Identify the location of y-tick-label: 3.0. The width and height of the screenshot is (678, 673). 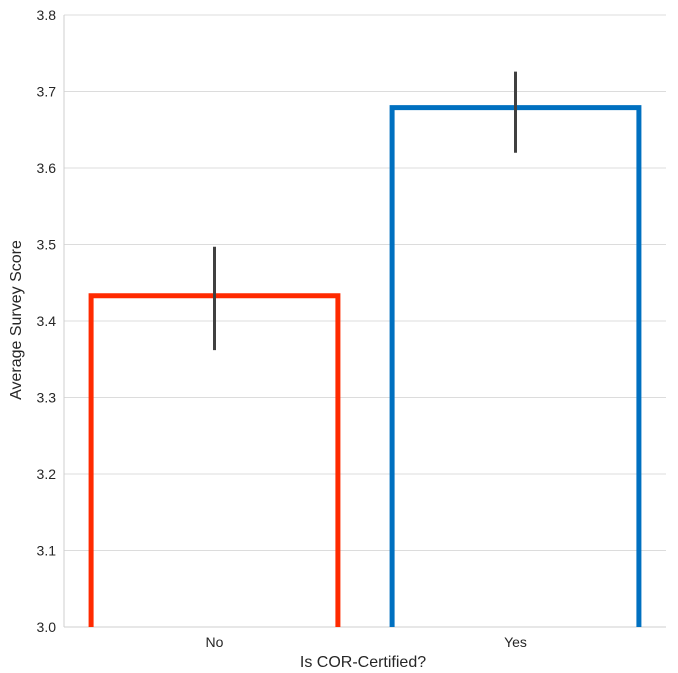
(47, 627).